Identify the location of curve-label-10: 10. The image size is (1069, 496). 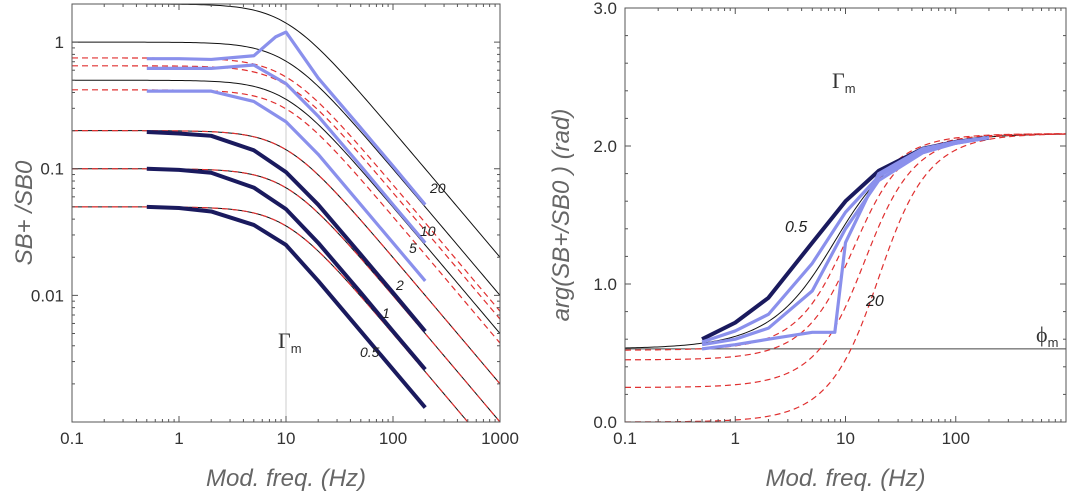
(428, 231).